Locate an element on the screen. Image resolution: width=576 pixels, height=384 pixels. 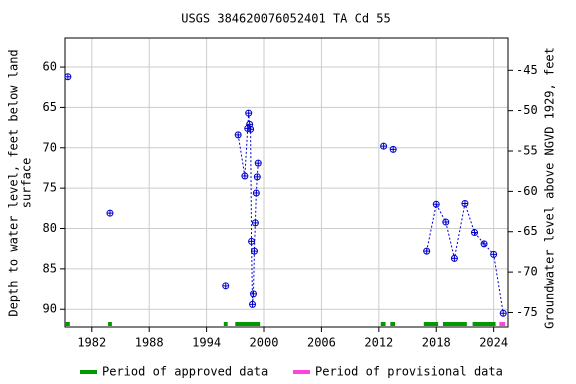
y2-tick-label: -65 is located at coordinates (527, 231).